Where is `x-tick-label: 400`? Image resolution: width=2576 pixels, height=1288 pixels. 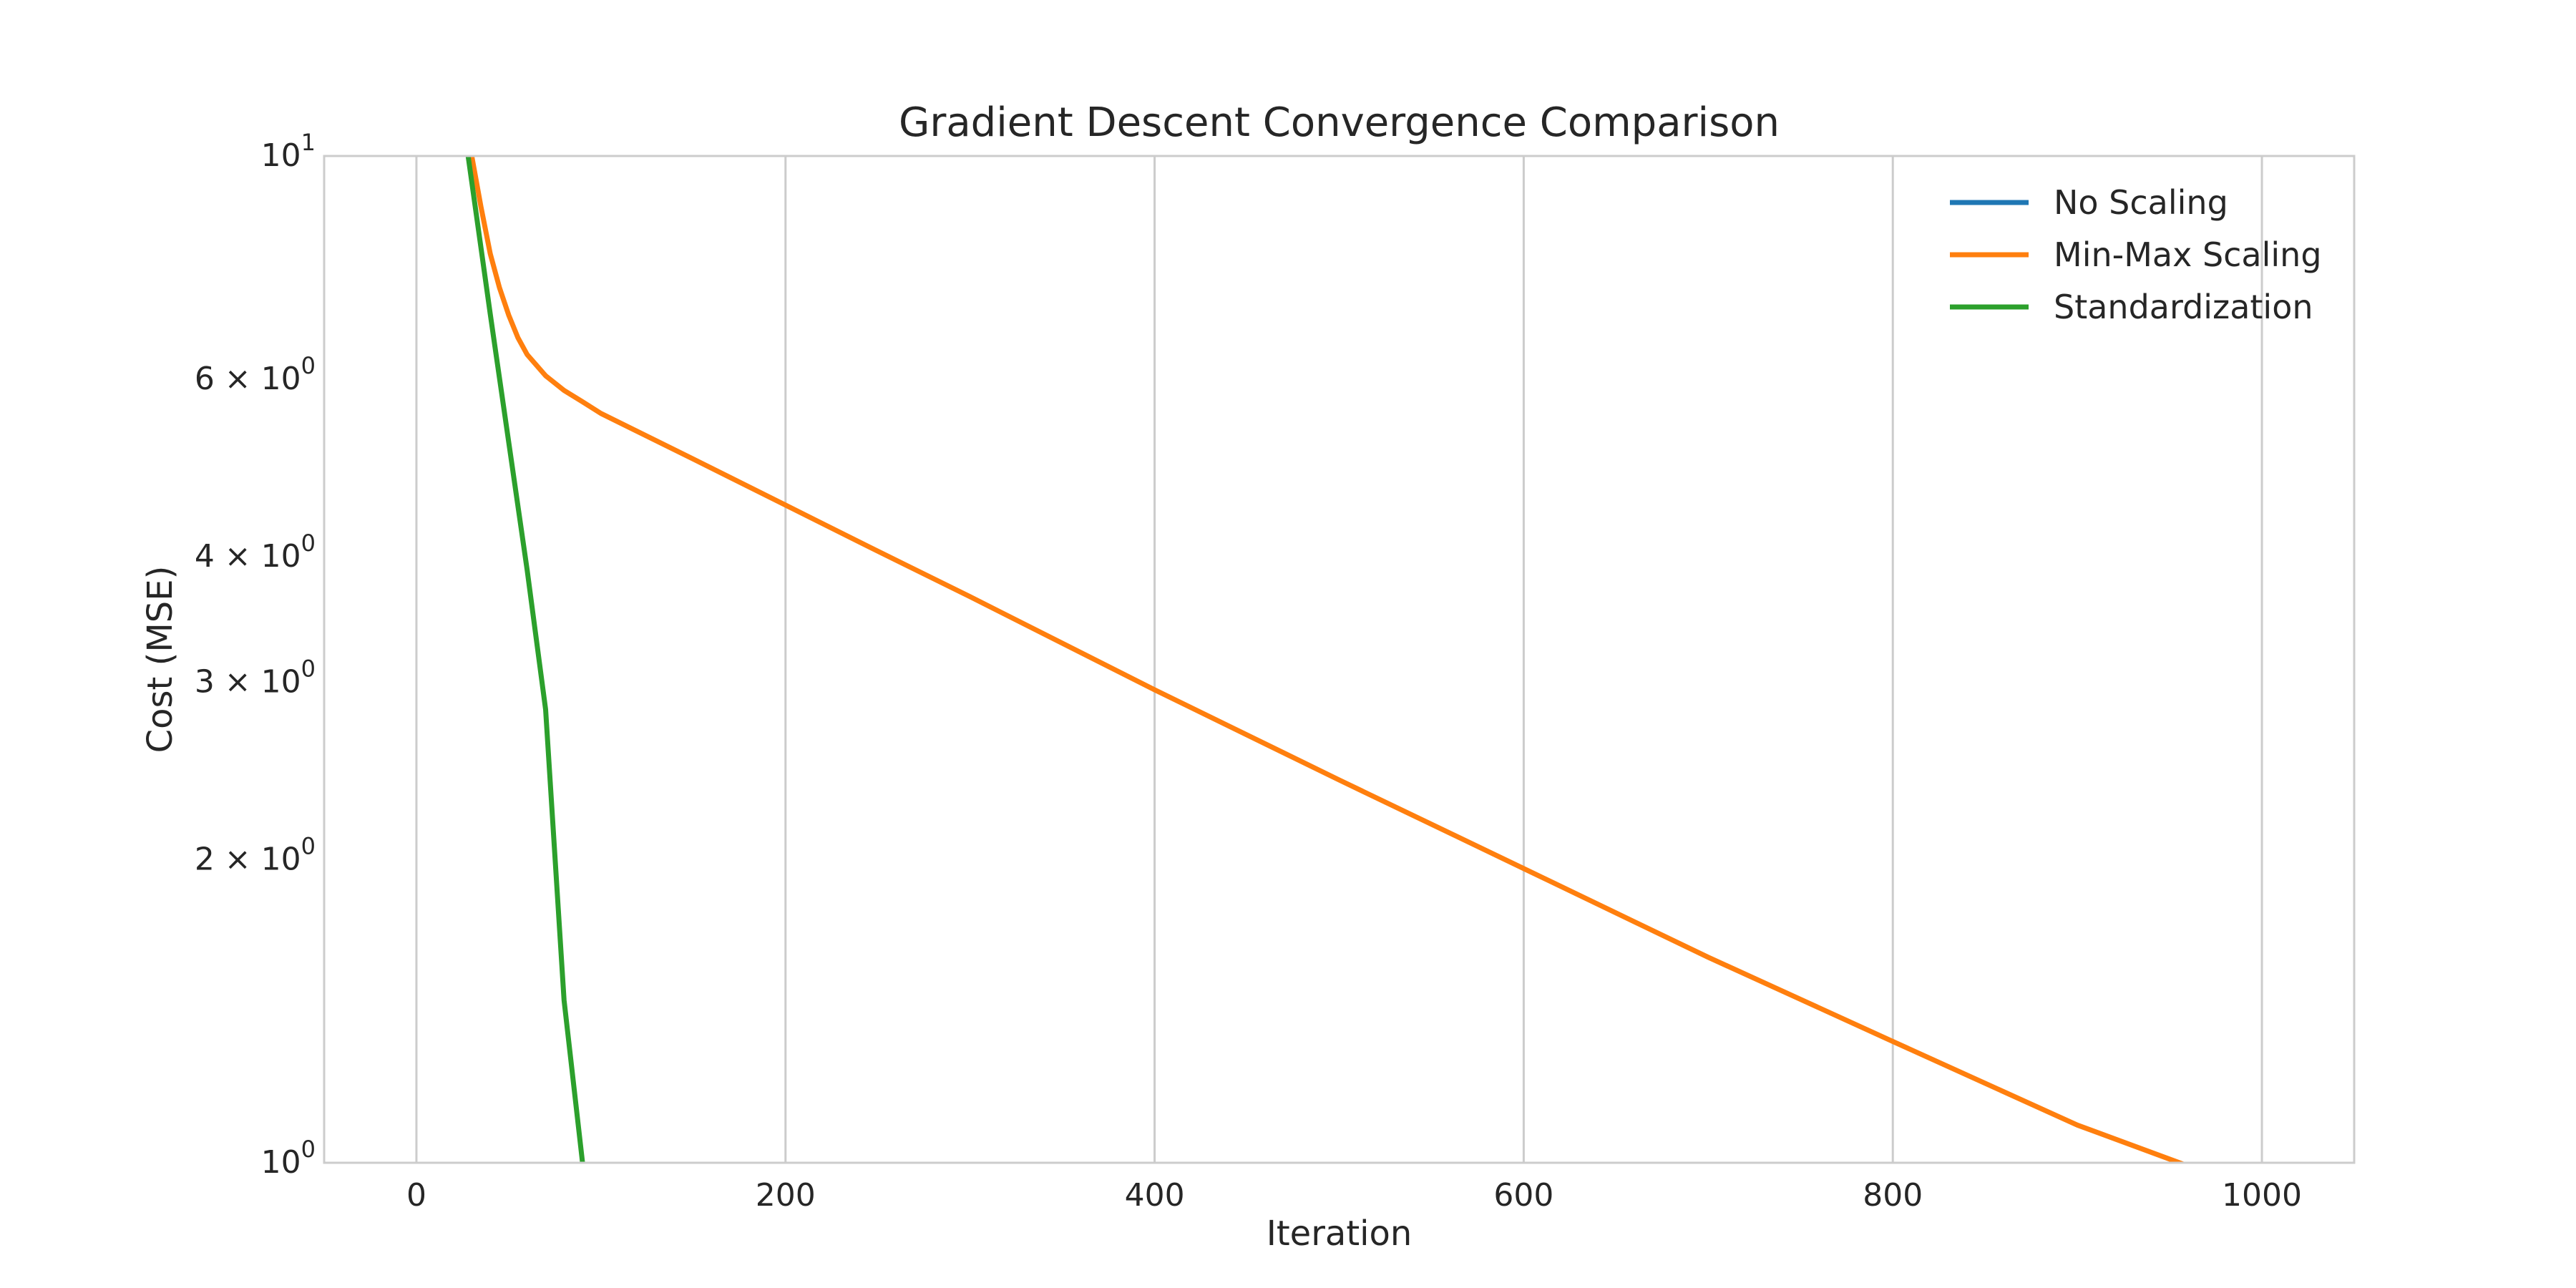
x-tick-label: 400 is located at coordinates (1155, 1195).